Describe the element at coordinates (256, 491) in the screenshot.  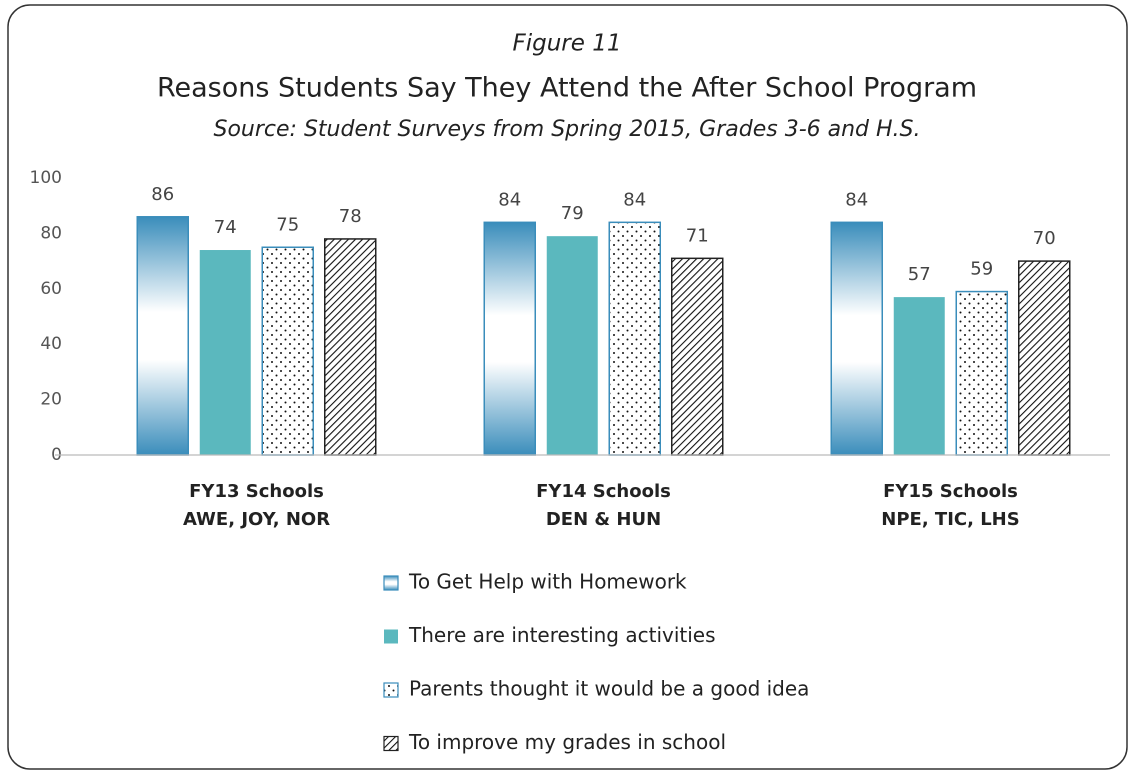
I see `x-tick-label: FY13 Schools` at that location.